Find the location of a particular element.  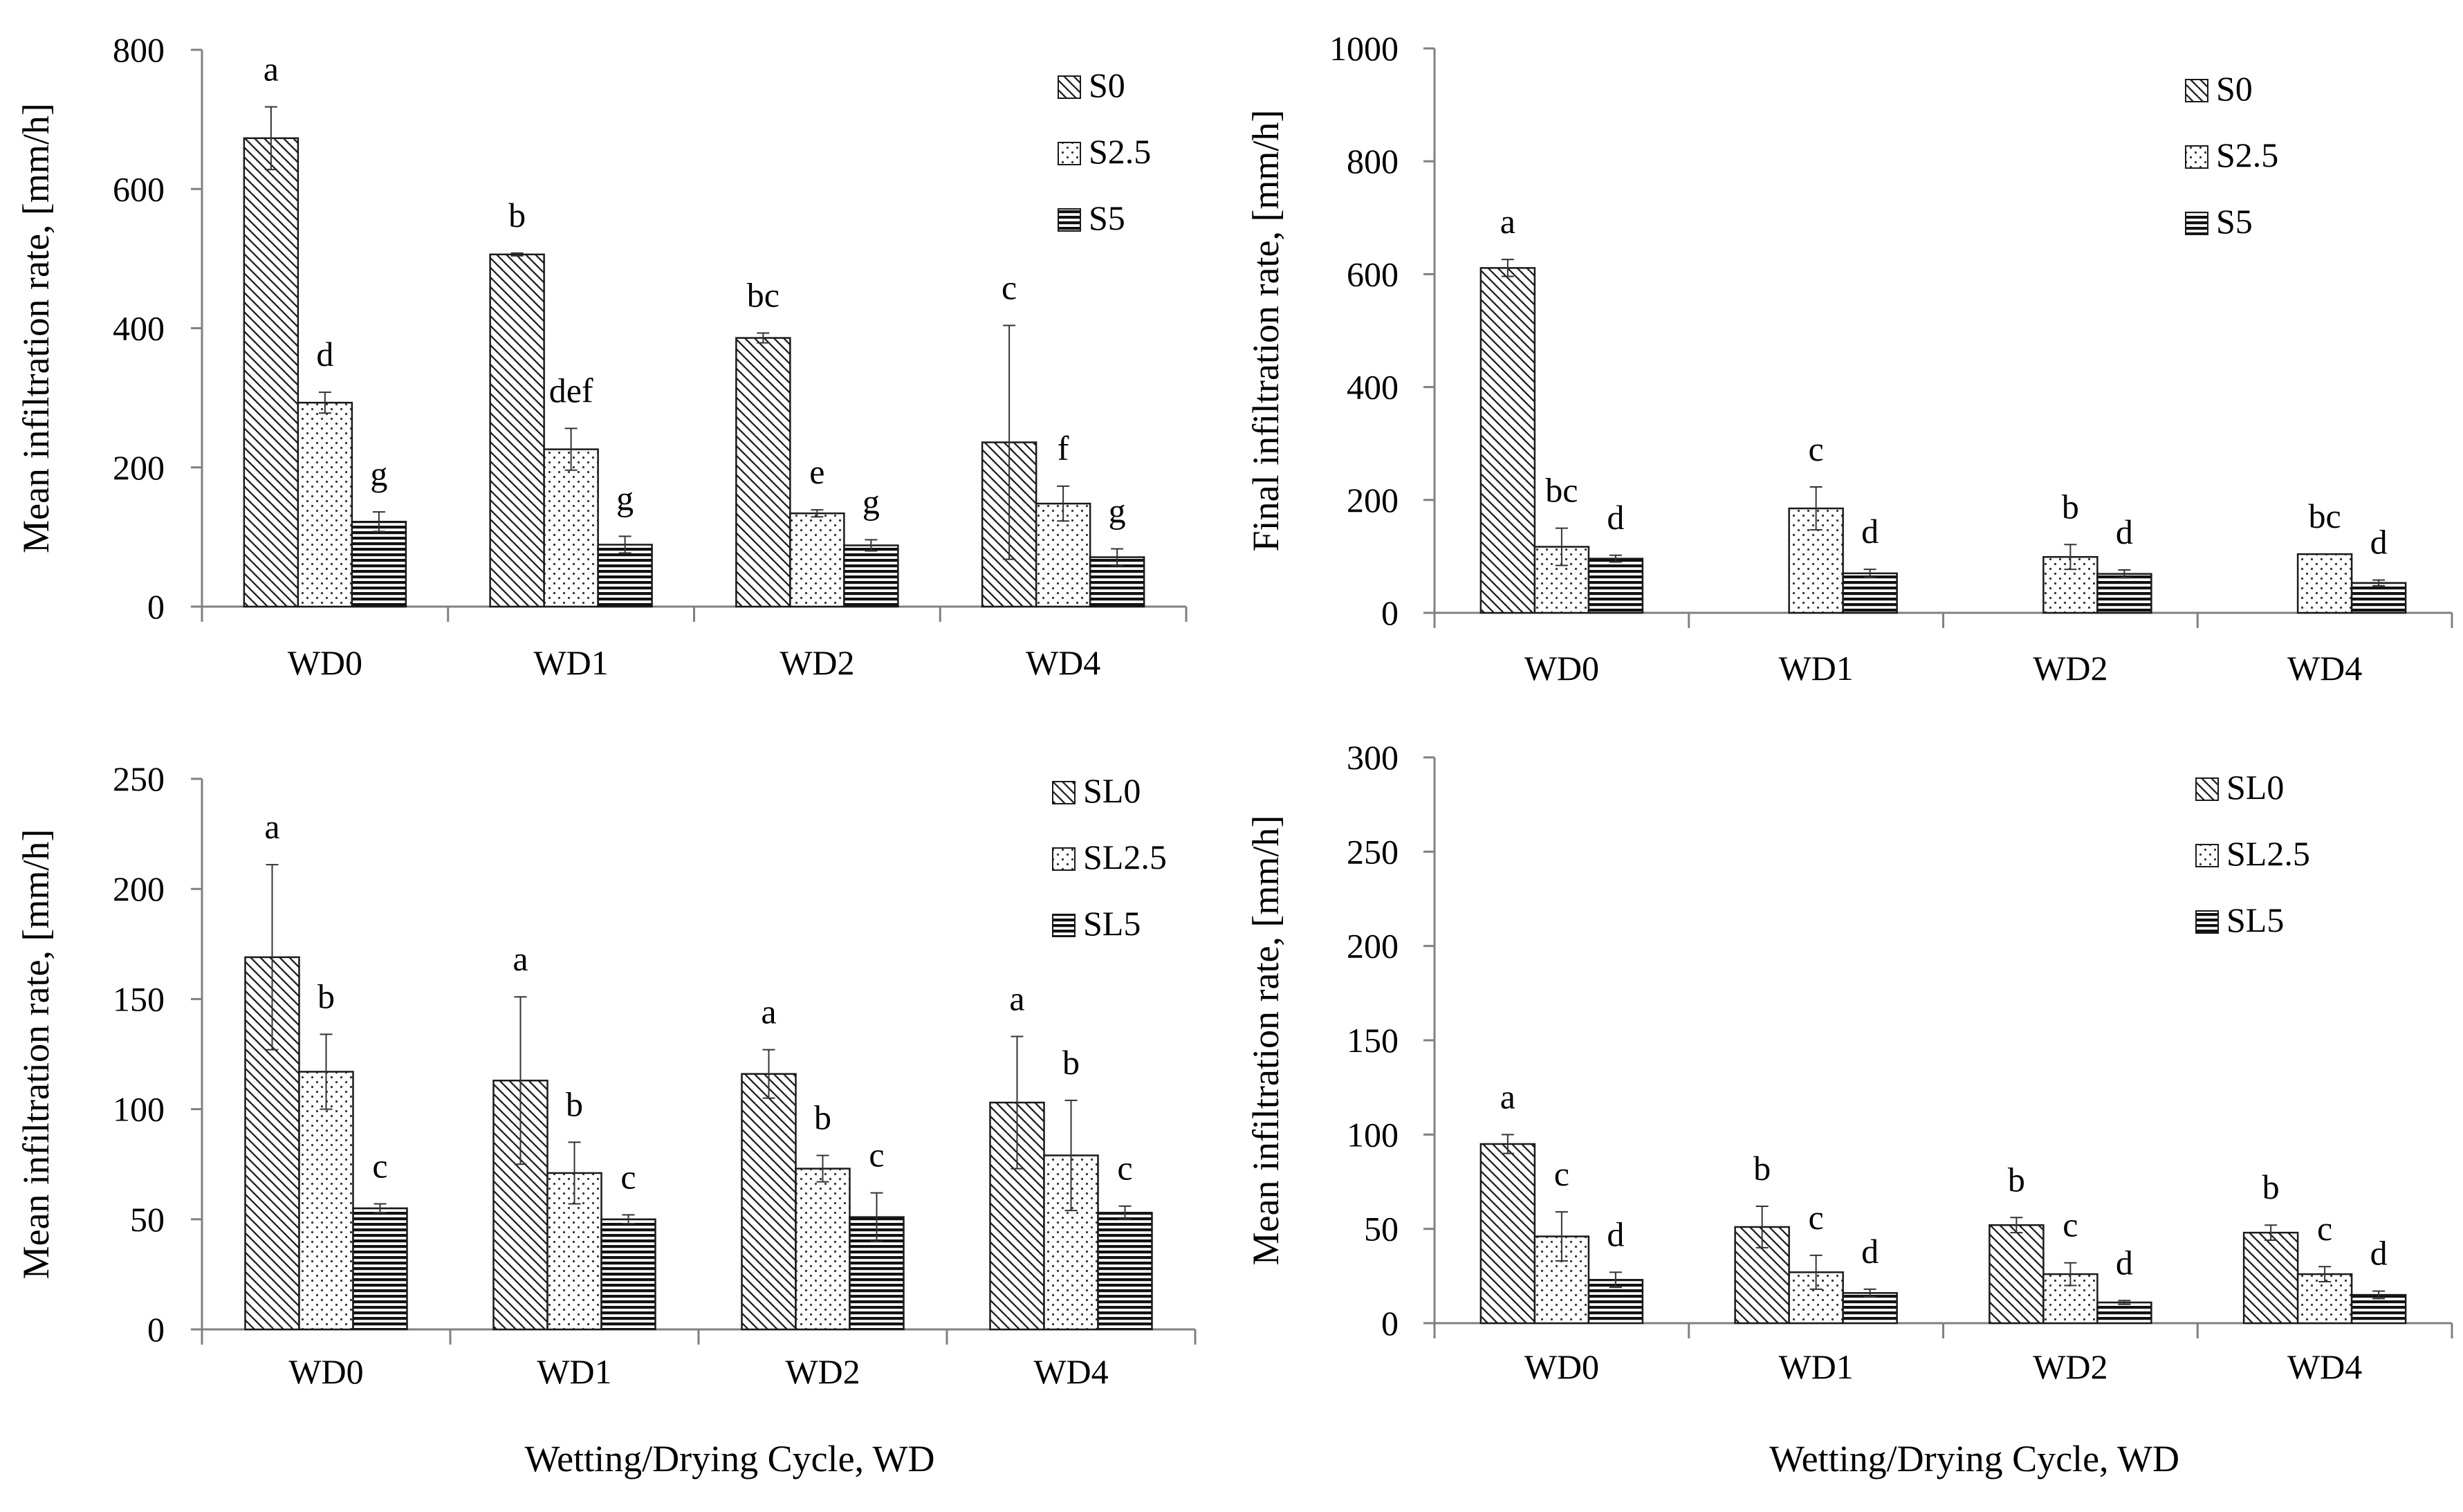

significance-letter: bc is located at coordinates (2325, 516).